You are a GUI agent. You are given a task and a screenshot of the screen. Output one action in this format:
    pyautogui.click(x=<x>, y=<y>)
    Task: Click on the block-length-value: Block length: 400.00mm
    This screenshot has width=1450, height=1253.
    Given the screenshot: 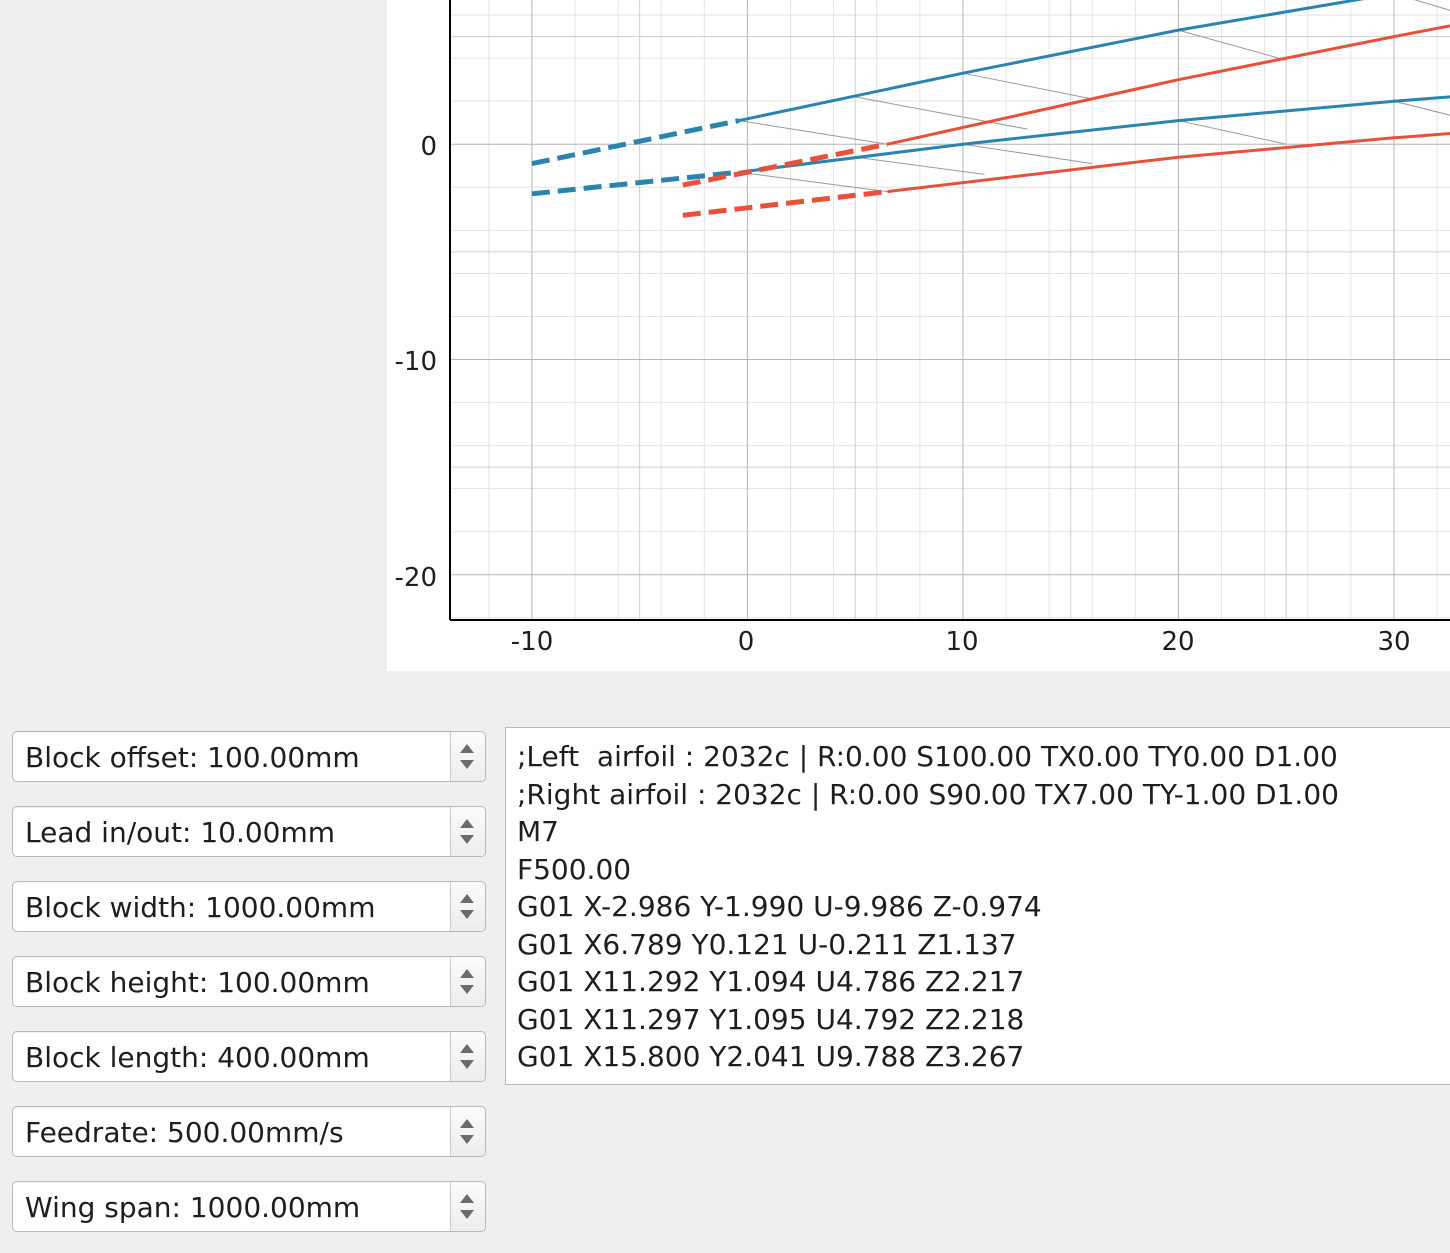 What is the action you would take?
    pyautogui.click(x=197, y=1057)
    